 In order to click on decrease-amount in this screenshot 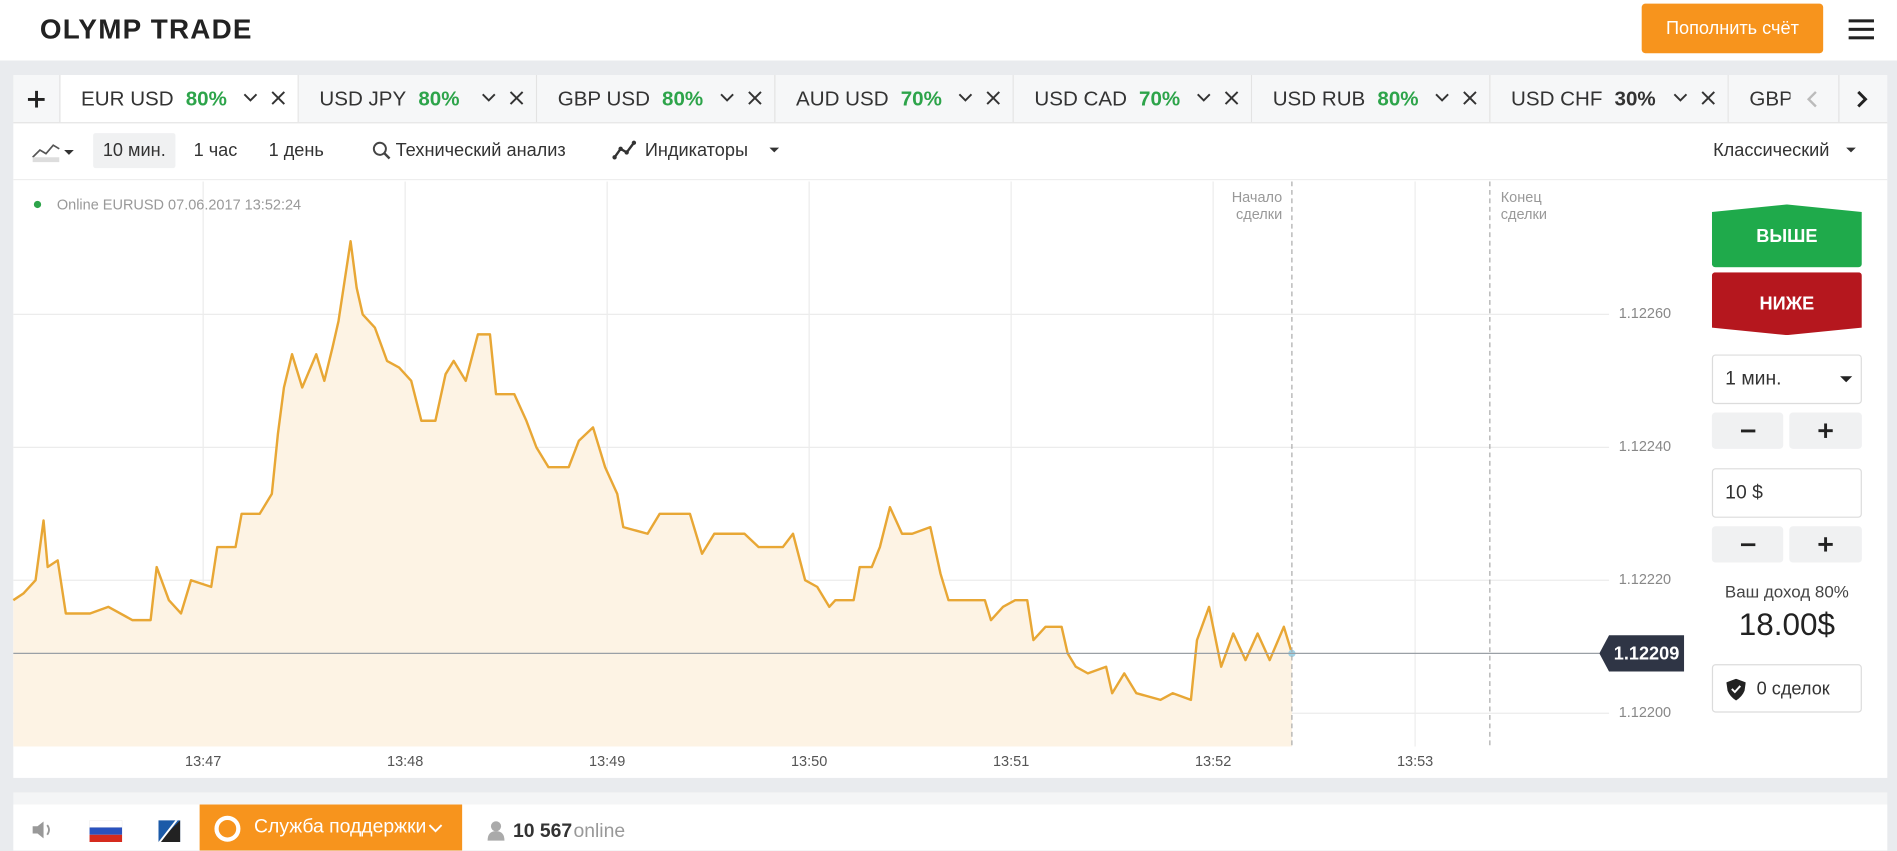, I will do `click(1747, 544)`.